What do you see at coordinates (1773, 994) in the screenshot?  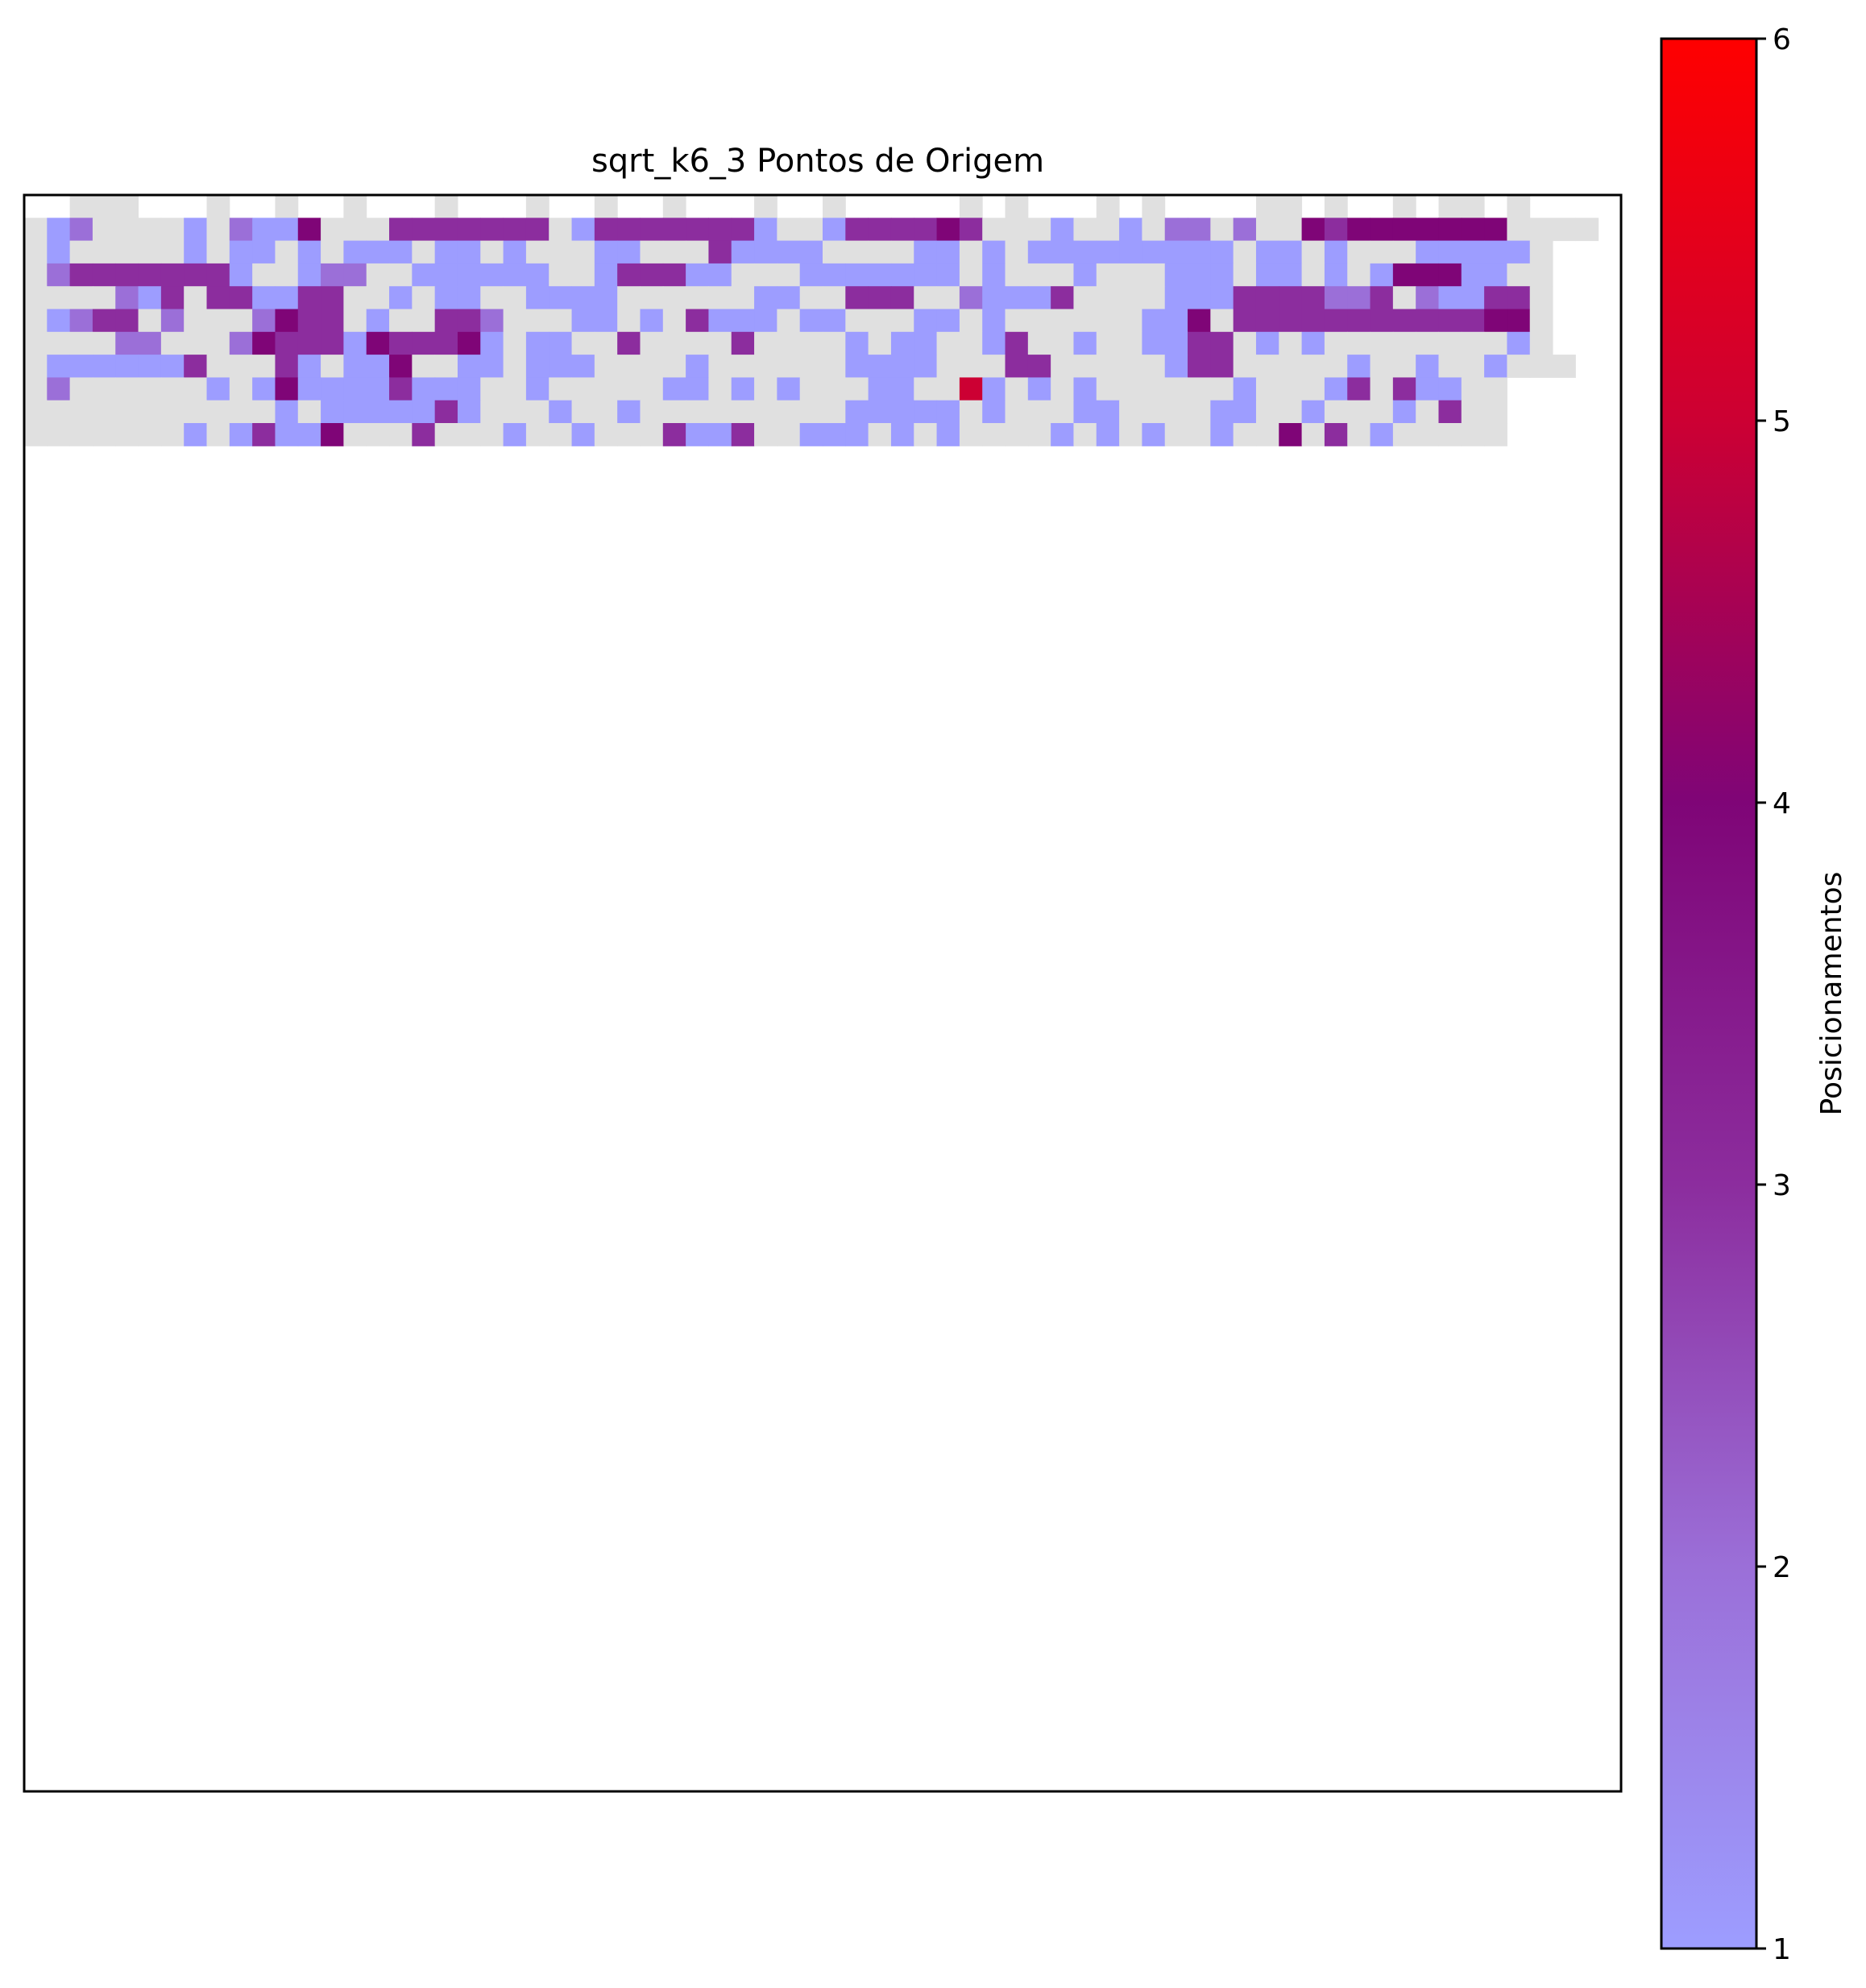 I see `colorbar-ticks: 1 2 3 4 5 6` at bounding box center [1773, 994].